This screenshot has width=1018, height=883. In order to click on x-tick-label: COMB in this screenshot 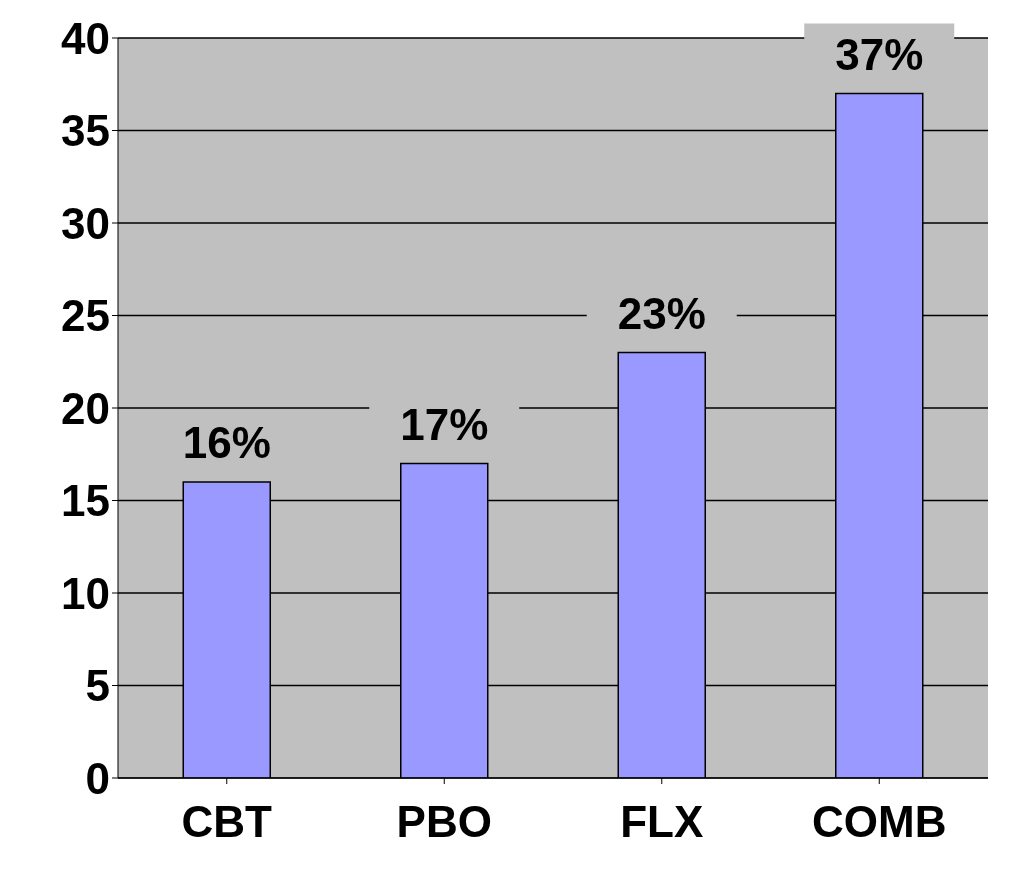, I will do `click(879, 822)`.